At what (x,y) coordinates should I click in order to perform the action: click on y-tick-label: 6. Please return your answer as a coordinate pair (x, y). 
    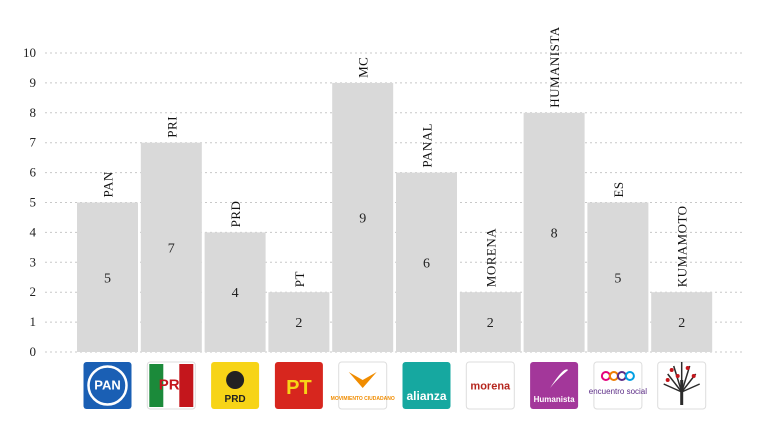
    Looking at the image, I should click on (33, 172).